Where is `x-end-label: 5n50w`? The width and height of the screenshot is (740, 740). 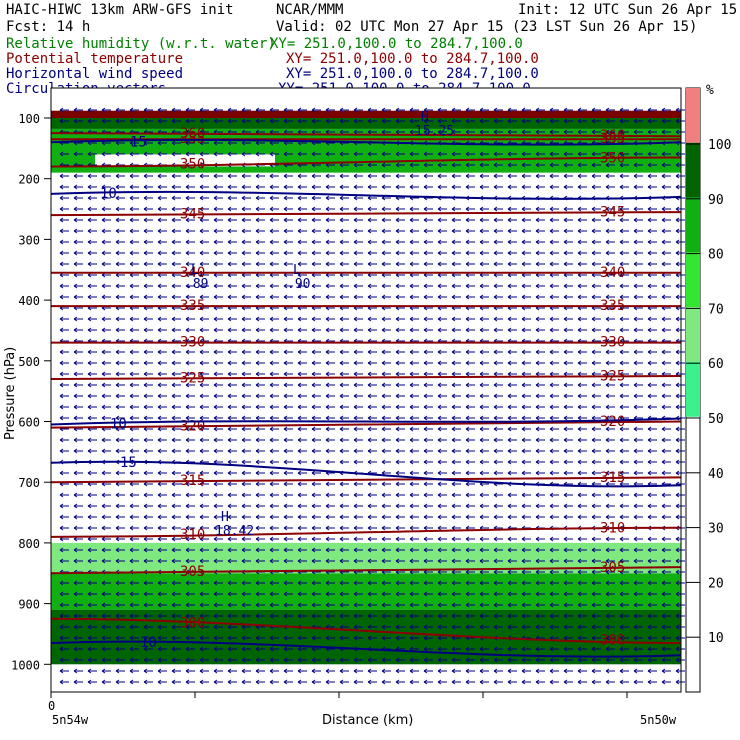 x-end-label: 5n50w is located at coordinates (658, 720).